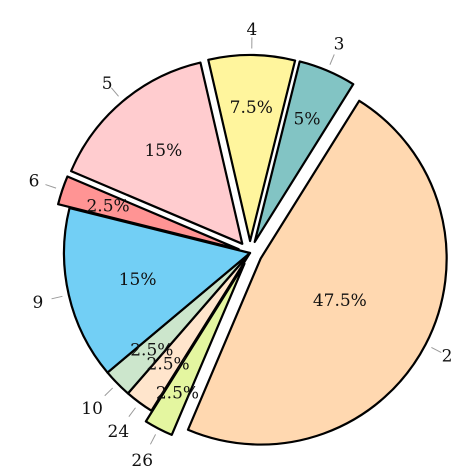  I want to click on pie-slice-10-leader-line, so click(109, 392).